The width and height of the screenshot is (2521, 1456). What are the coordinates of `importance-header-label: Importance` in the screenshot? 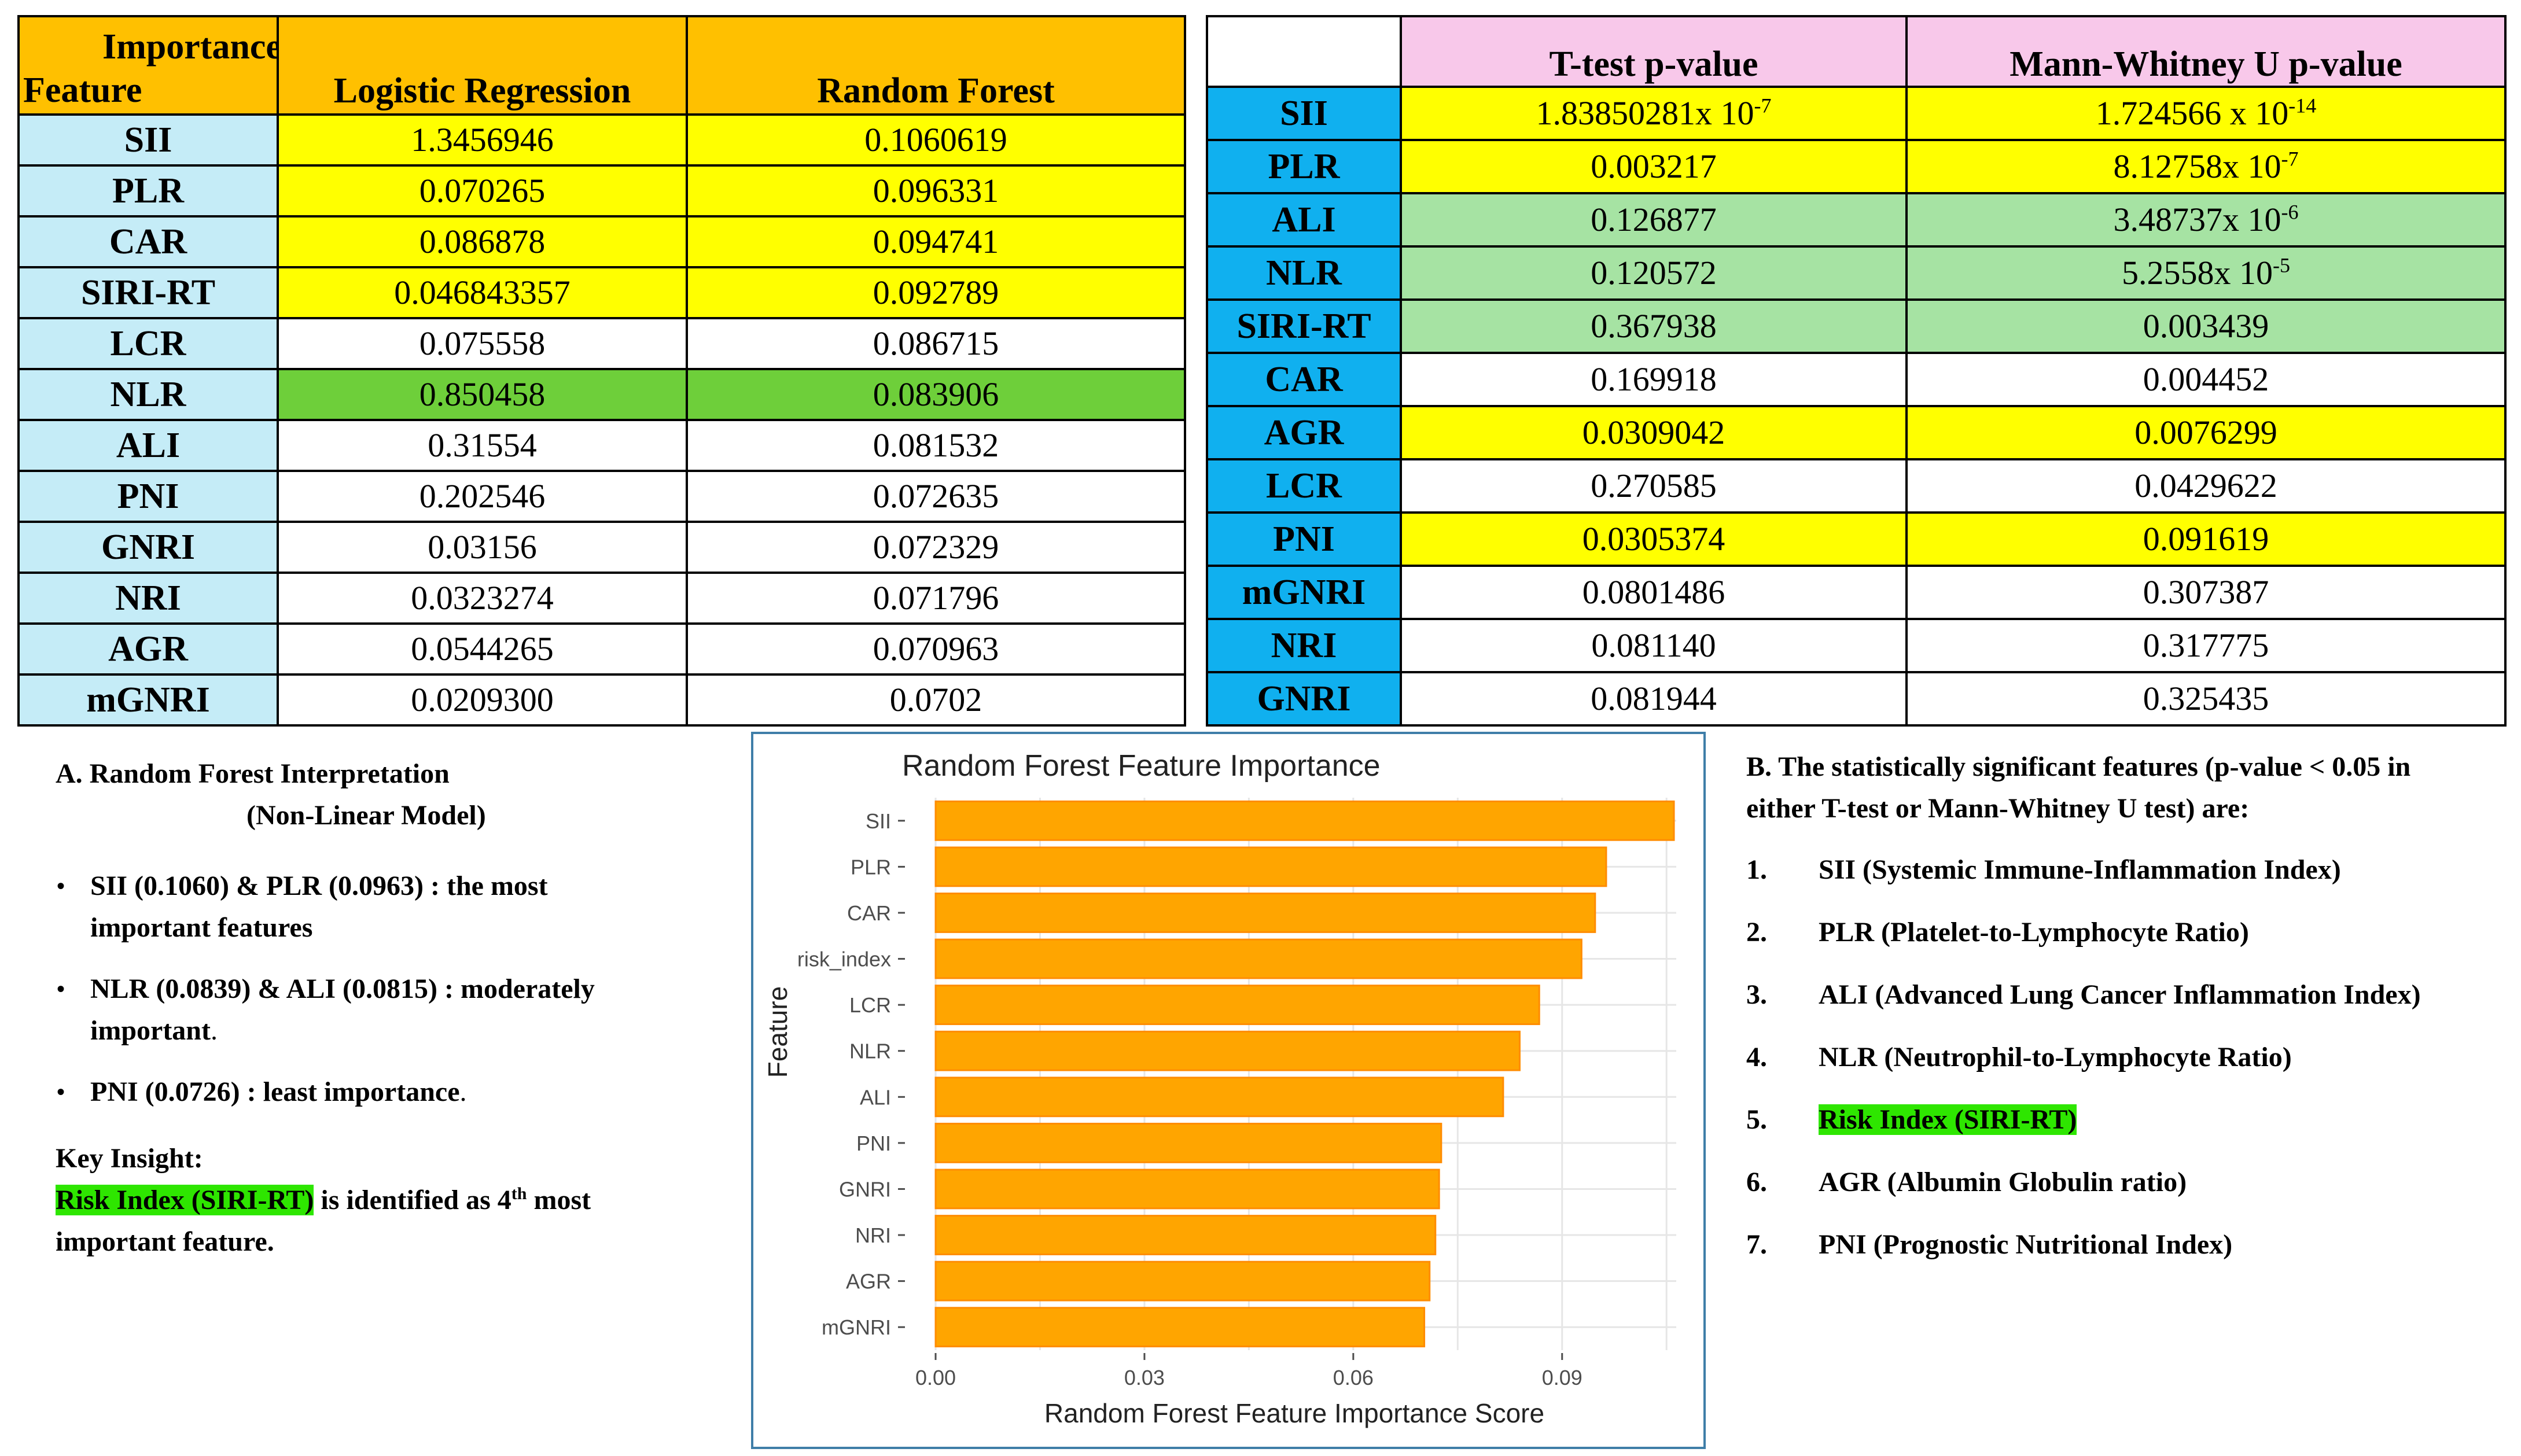 It's located at (190, 47).